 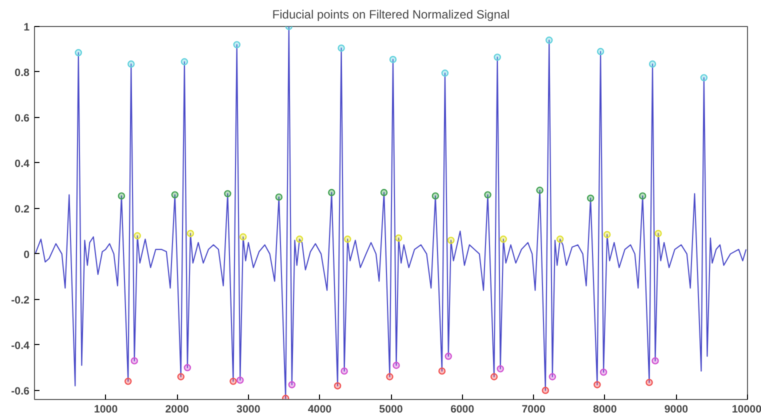 I want to click on y-tick-label: 0.6, so click(x=22, y=118).